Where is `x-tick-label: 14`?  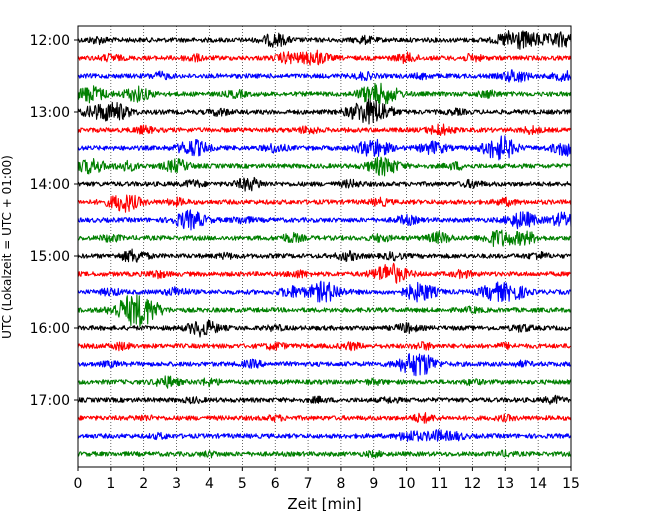
x-tick-label: 14 is located at coordinates (538, 484).